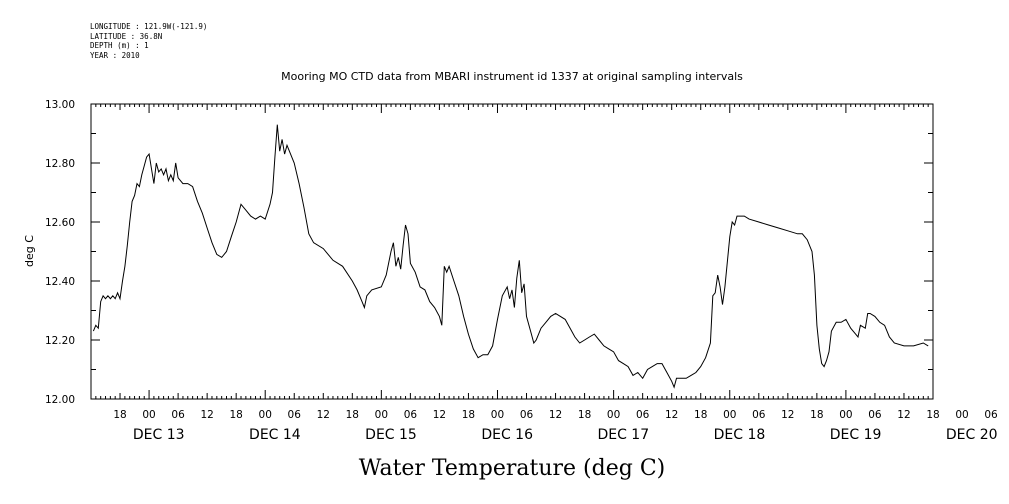 The height and width of the screenshot is (504, 1009). I want to click on x-day-label: DEC 13, so click(159, 435).